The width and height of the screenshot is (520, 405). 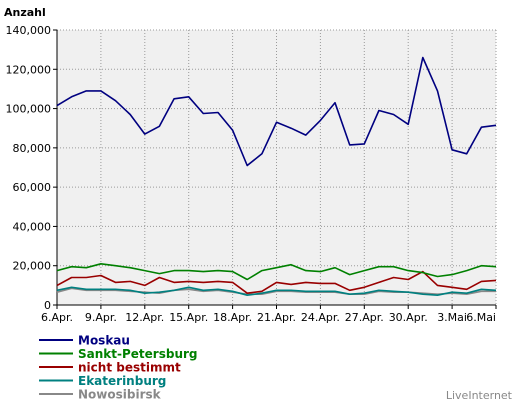 What do you see at coordinates (479, 395) in the screenshot?
I see `branding-label: LiveInternet` at bounding box center [479, 395].